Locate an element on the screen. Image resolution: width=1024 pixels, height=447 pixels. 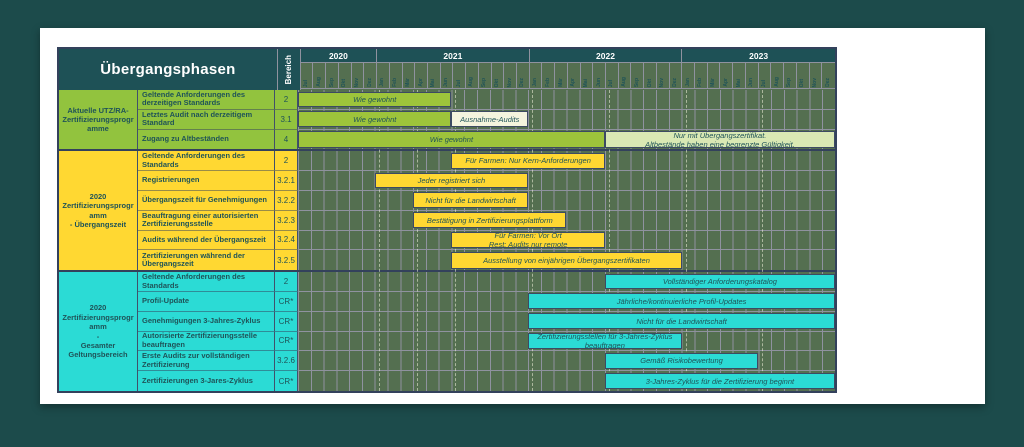
row-label: Geltende Anforderungen des Standards is located at coordinates (206, 161).